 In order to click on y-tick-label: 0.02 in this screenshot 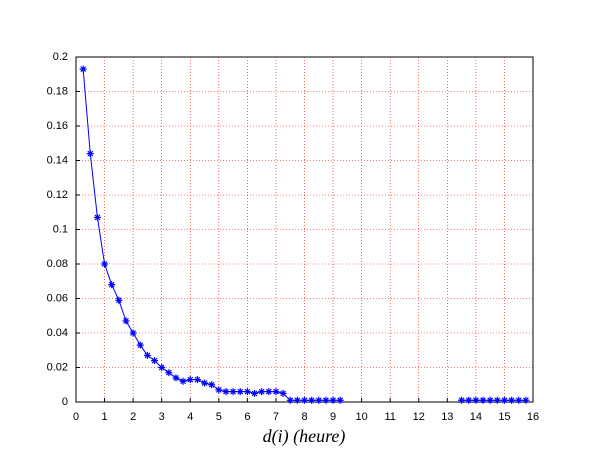, I will do `click(57, 367)`.